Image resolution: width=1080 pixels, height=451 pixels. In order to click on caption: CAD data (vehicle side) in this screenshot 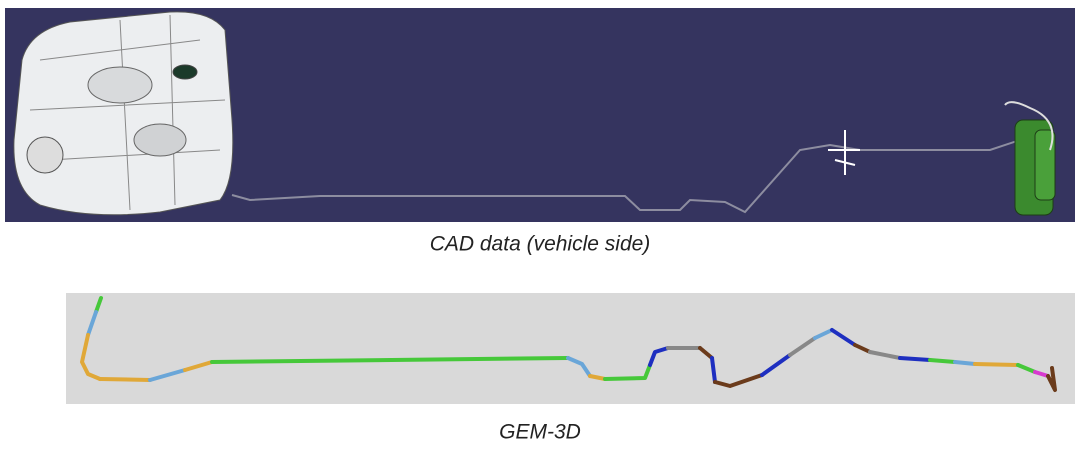, I will do `click(540, 244)`.